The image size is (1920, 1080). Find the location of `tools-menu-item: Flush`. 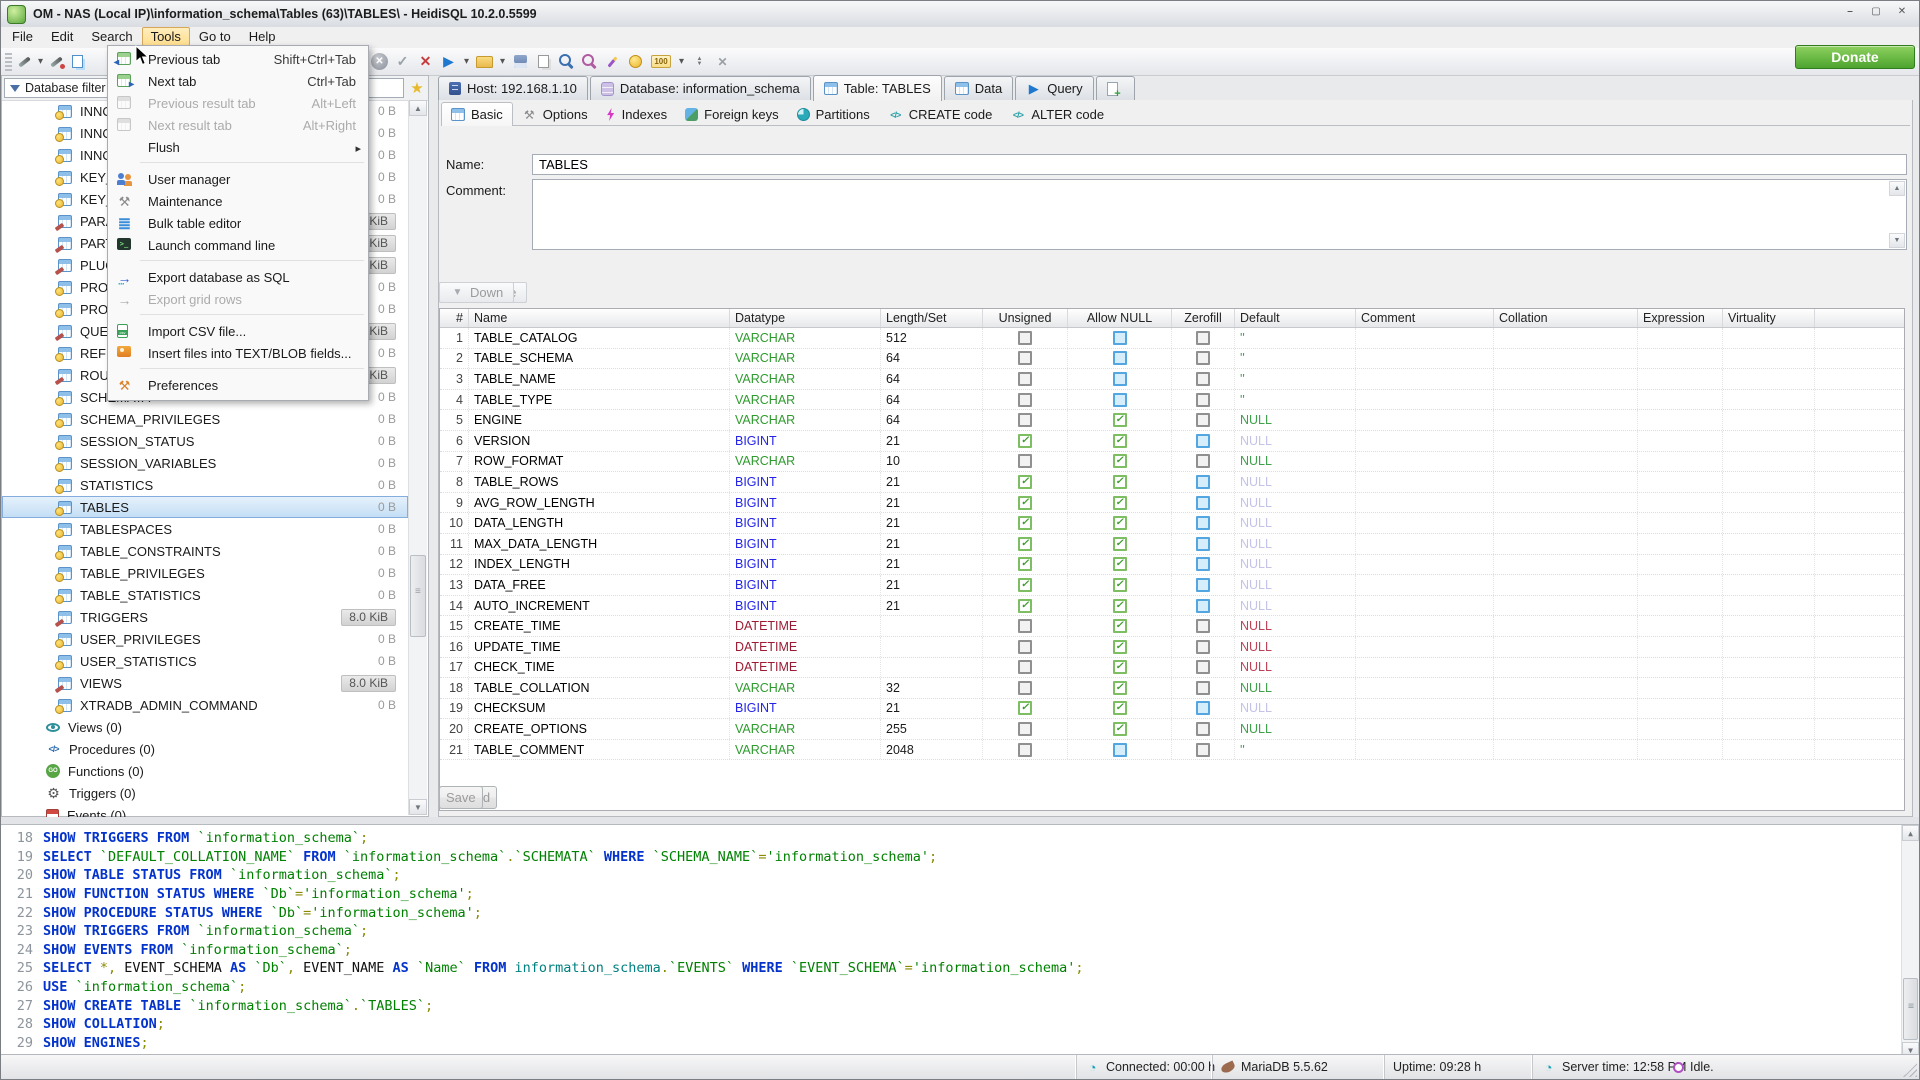

tools-menu-item: Flush is located at coordinates (238, 148).